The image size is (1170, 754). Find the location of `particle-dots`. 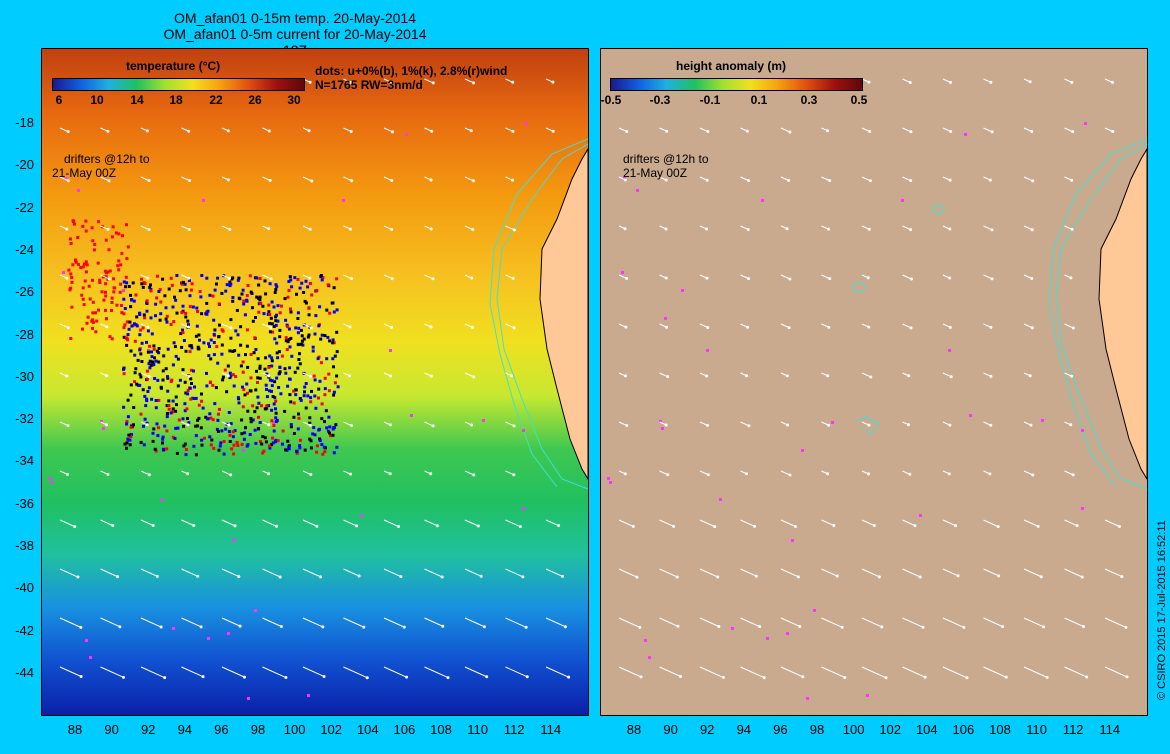

particle-dots is located at coordinates (203, 338).